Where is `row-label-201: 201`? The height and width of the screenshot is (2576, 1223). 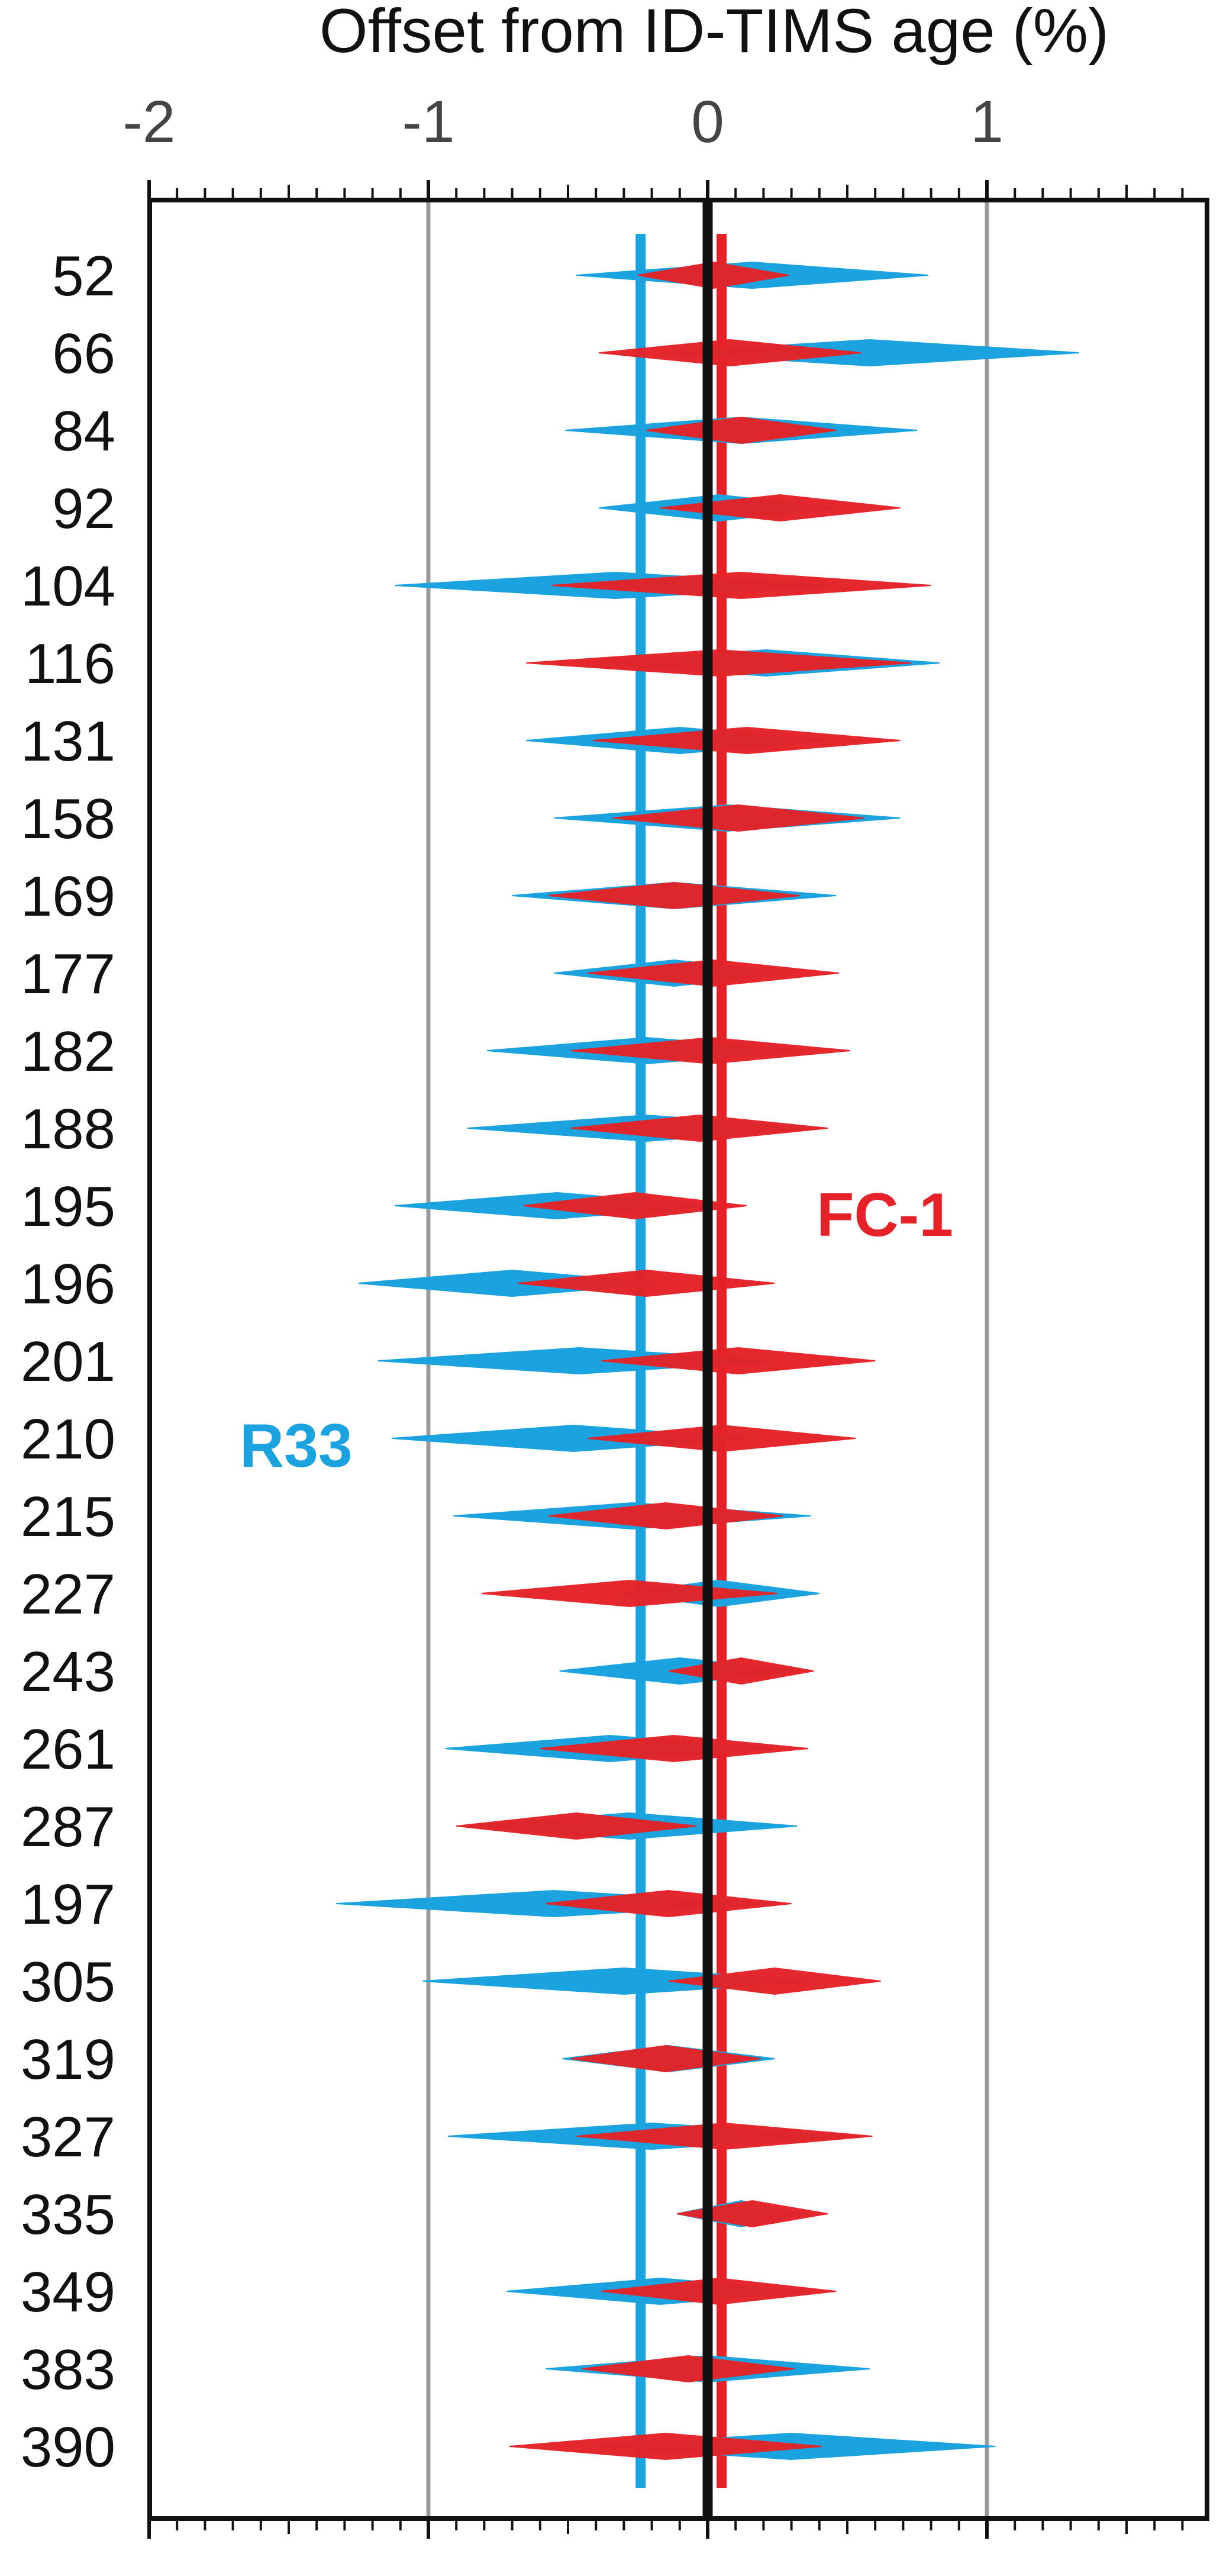
row-label-201: 201 is located at coordinates (68, 1362).